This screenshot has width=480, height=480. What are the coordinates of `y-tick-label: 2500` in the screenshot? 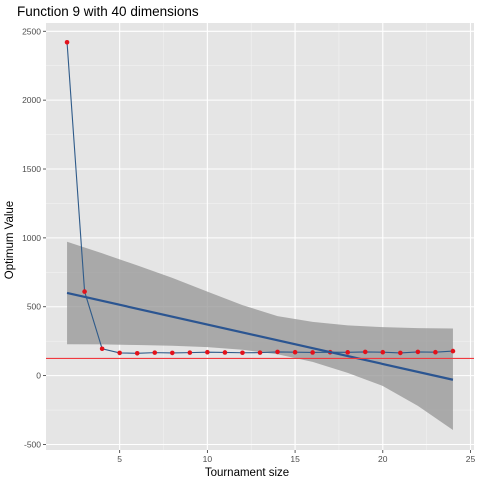 It's located at (31, 31).